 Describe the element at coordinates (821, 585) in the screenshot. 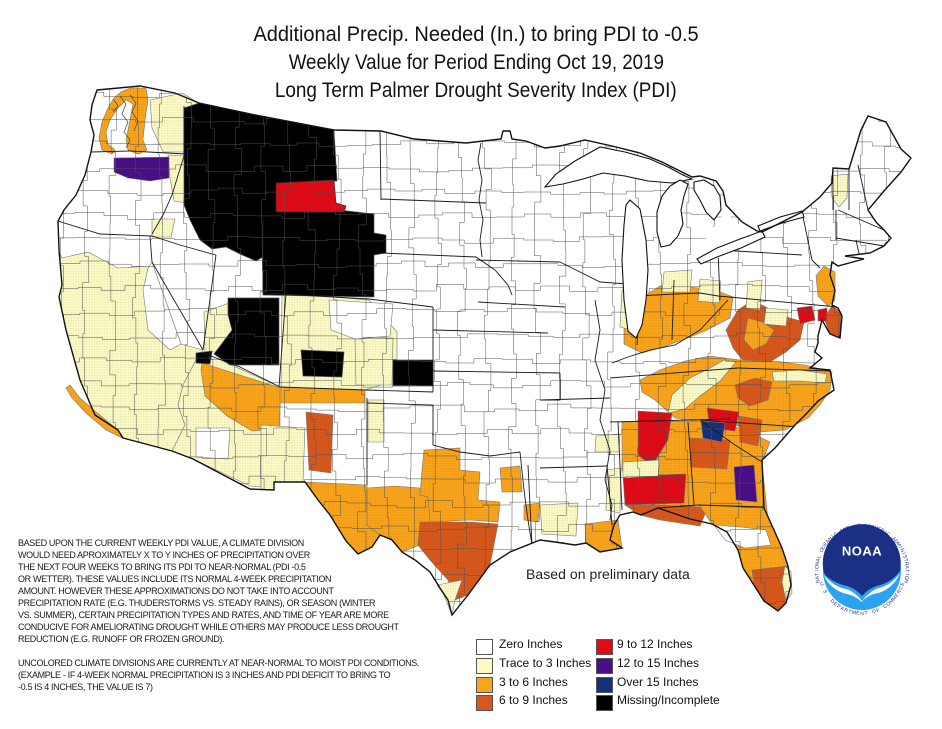

I see `svg-text: U` at that location.